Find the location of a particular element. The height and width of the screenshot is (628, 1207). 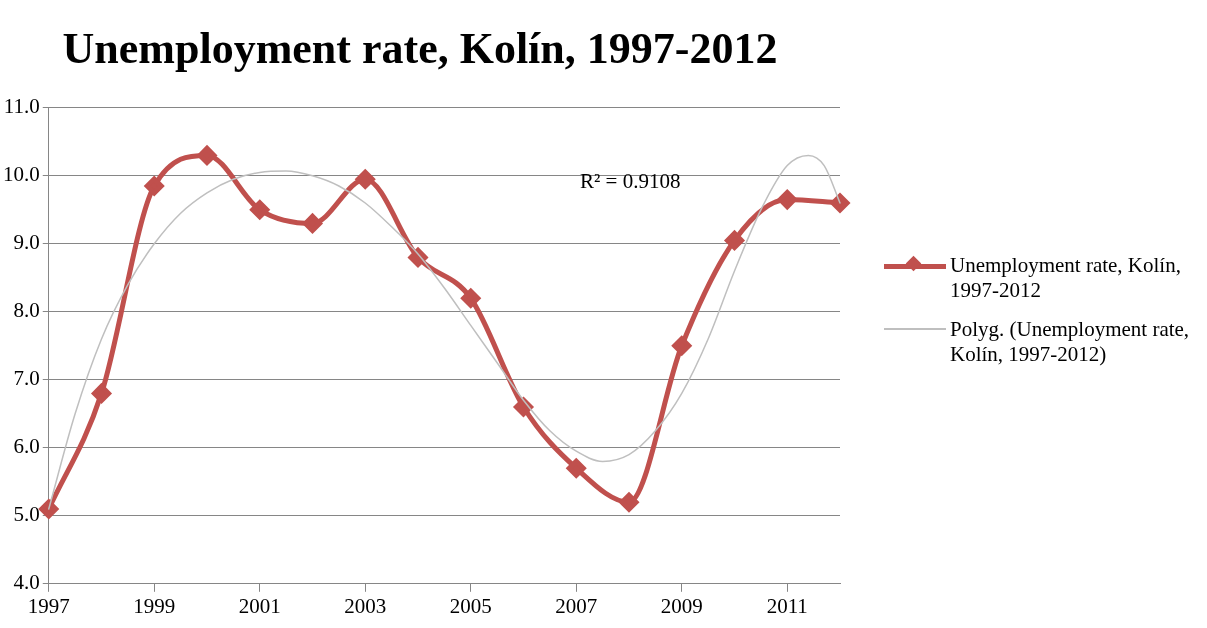

x-tick-label: 2011 is located at coordinates (787, 605).